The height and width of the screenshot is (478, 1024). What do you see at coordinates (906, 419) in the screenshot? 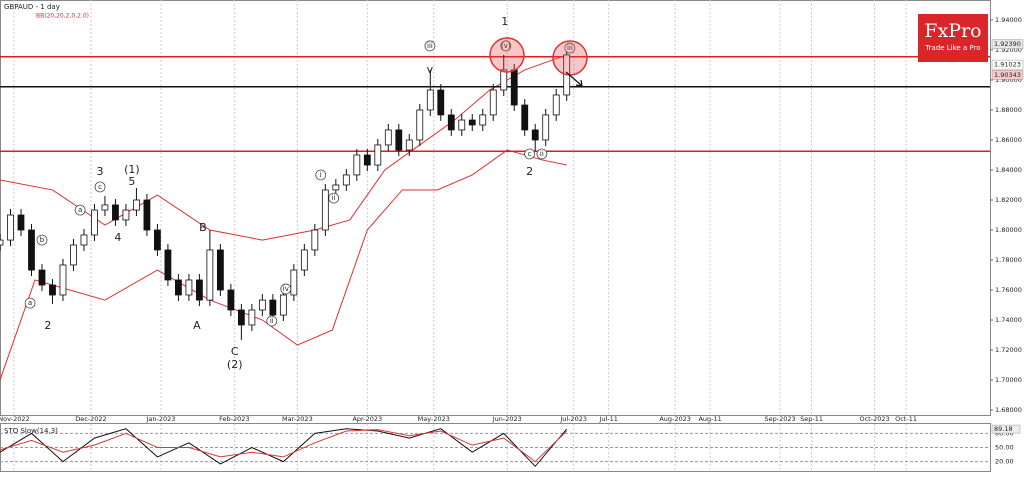
I see `x-tick-label: Oct-11` at bounding box center [906, 419].